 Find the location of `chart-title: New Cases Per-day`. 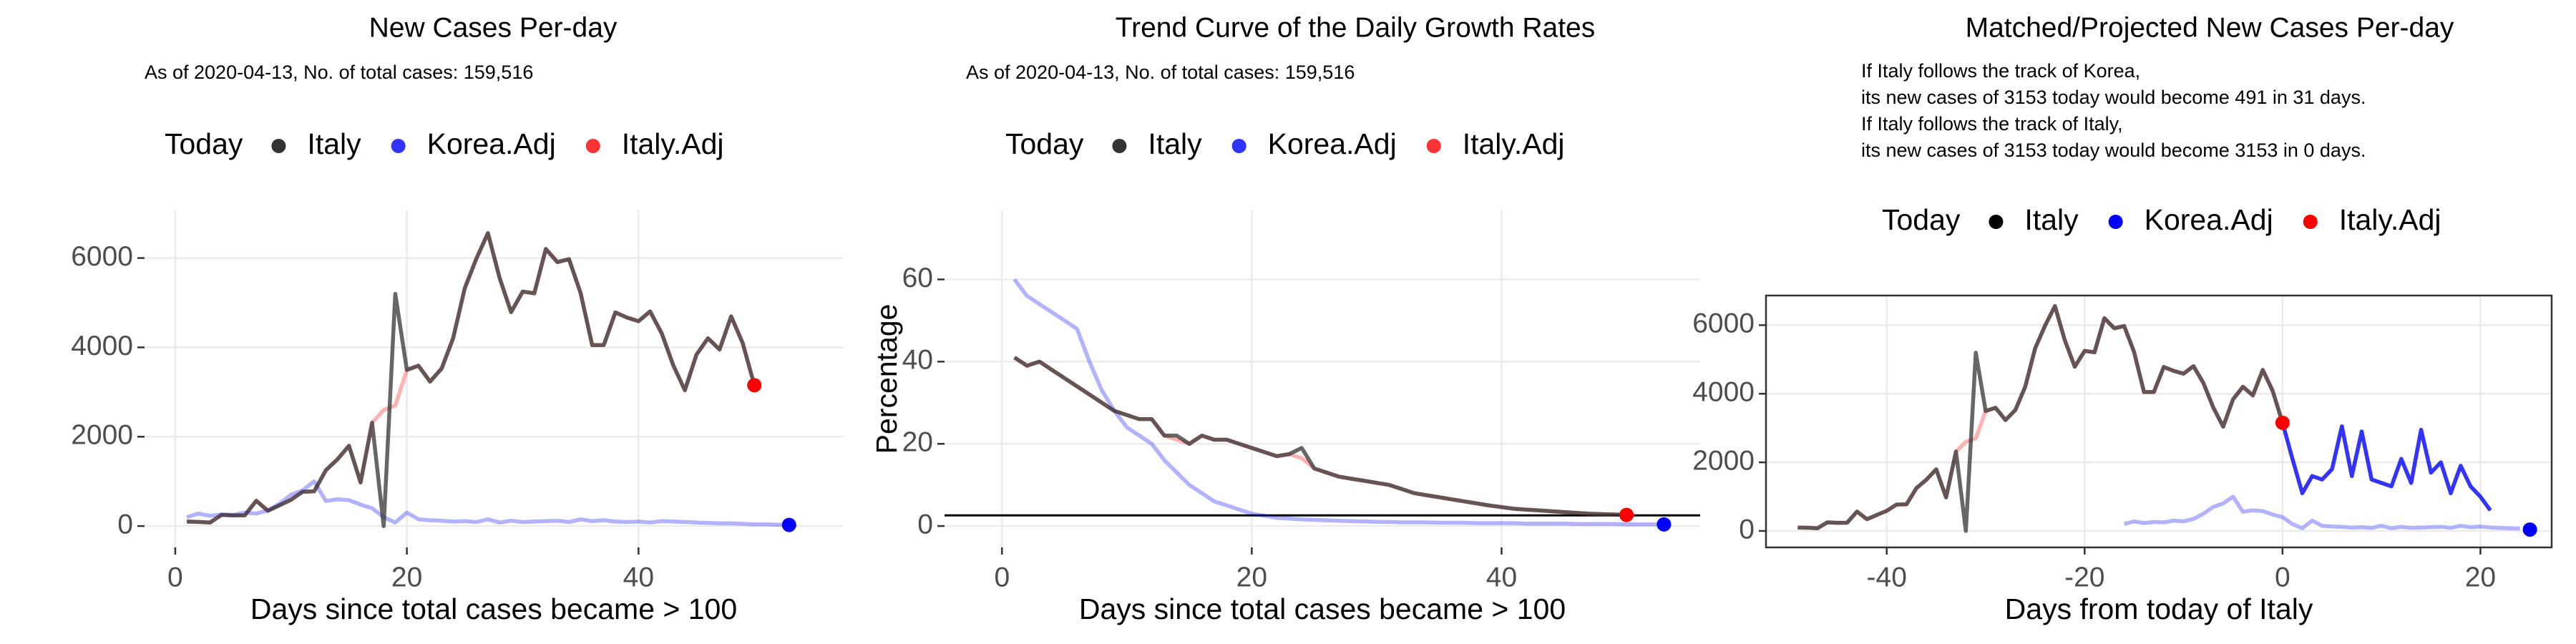

chart-title: New Cases Per-day is located at coordinates (493, 27).